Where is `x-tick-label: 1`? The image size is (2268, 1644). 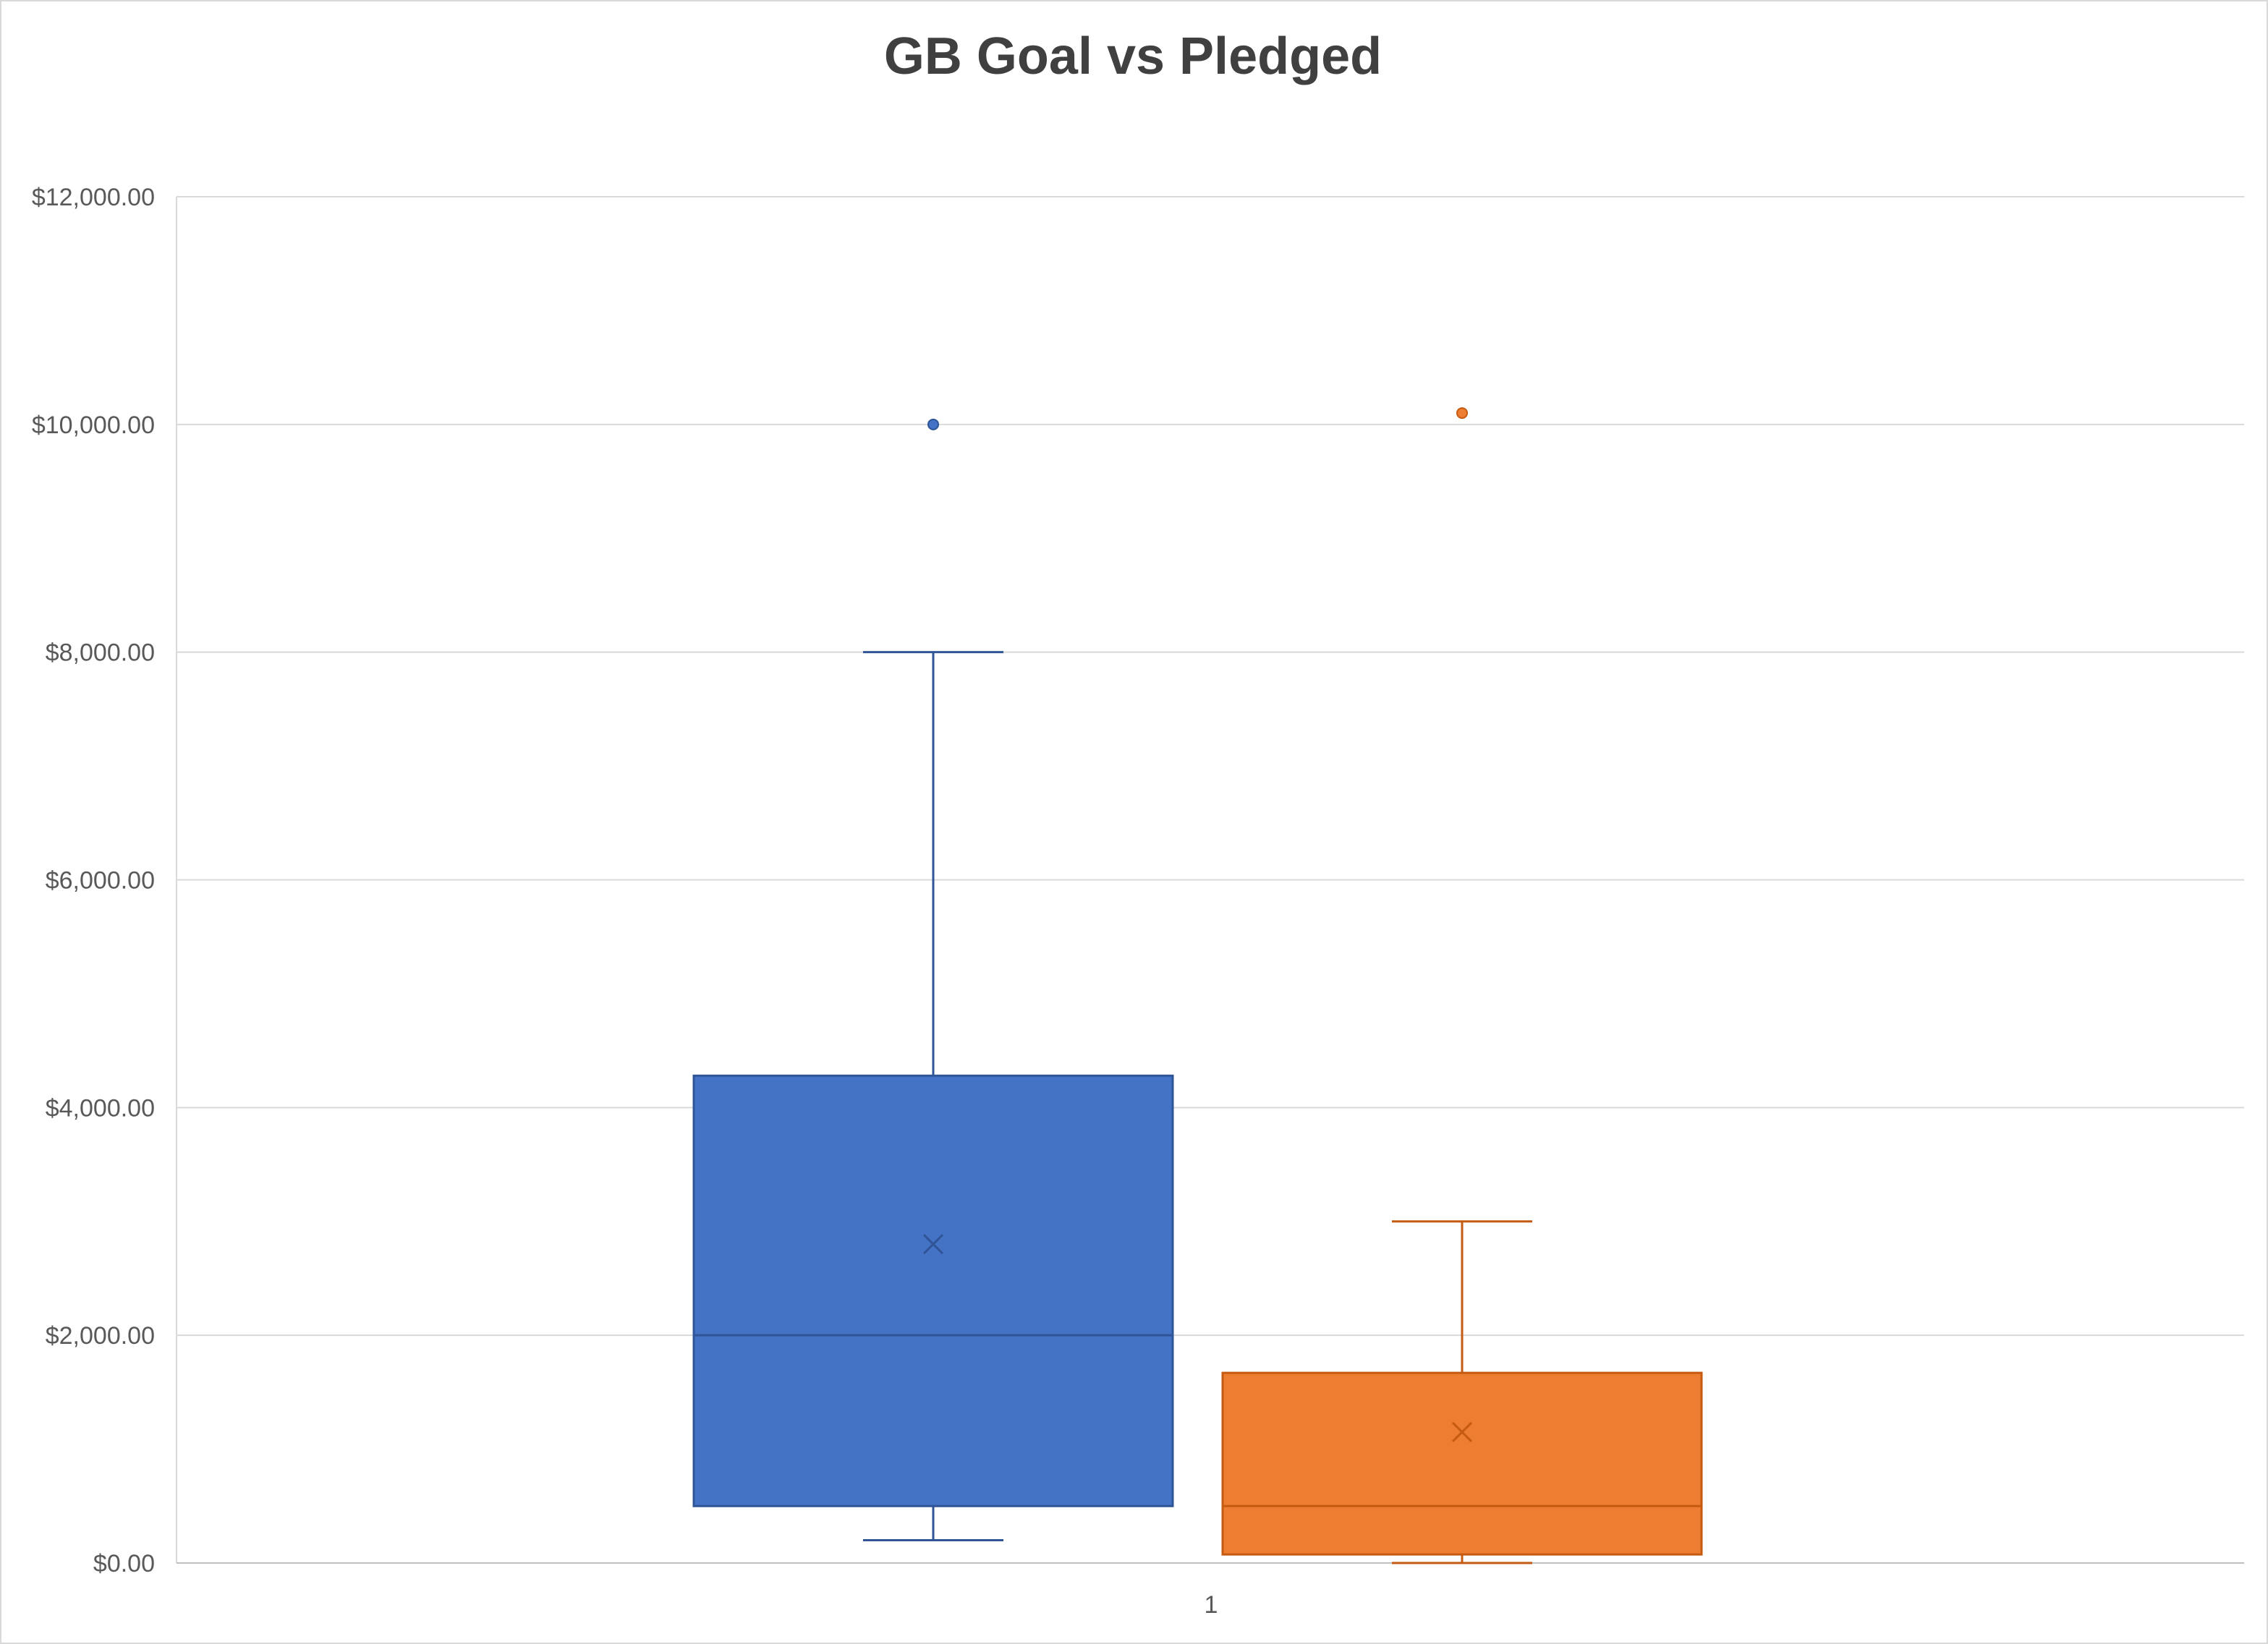 x-tick-label: 1 is located at coordinates (1211, 1605).